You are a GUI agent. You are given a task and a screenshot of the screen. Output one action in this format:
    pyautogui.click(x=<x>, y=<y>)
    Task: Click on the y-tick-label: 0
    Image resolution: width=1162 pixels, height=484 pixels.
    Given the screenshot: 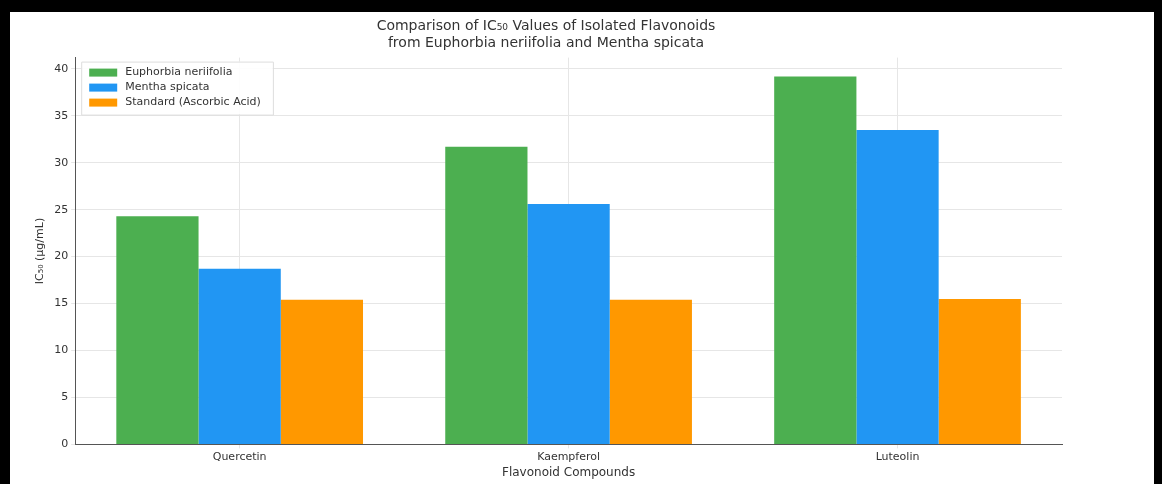 What is the action you would take?
    pyautogui.click(x=65, y=444)
    